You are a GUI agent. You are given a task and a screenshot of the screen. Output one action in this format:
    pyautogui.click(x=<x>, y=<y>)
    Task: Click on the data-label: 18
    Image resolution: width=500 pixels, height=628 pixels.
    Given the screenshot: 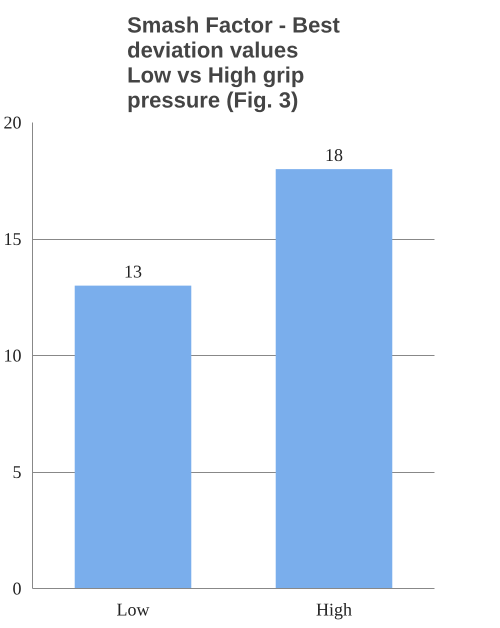 What is the action you would take?
    pyautogui.click(x=334, y=155)
    